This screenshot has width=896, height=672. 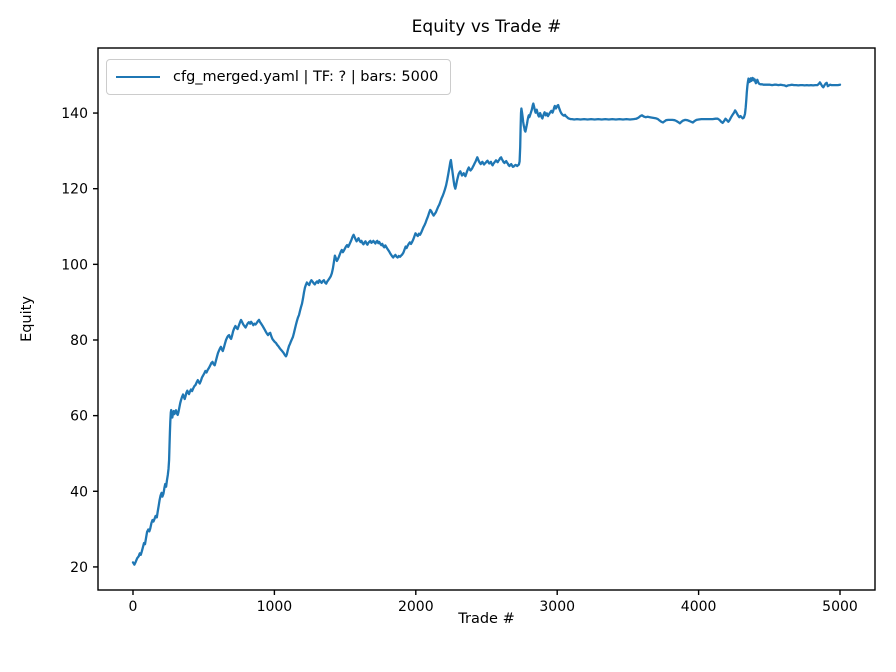 I want to click on x-tick-label: 2000, so click(x=416, y=607).